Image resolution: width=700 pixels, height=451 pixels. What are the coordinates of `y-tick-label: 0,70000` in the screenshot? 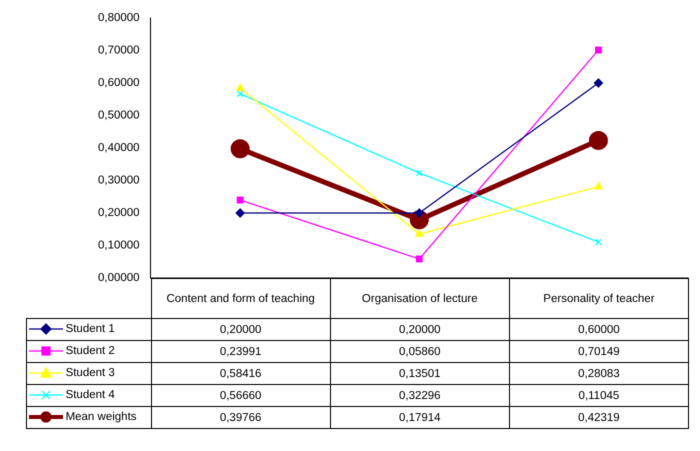 It's located at (119, 50).